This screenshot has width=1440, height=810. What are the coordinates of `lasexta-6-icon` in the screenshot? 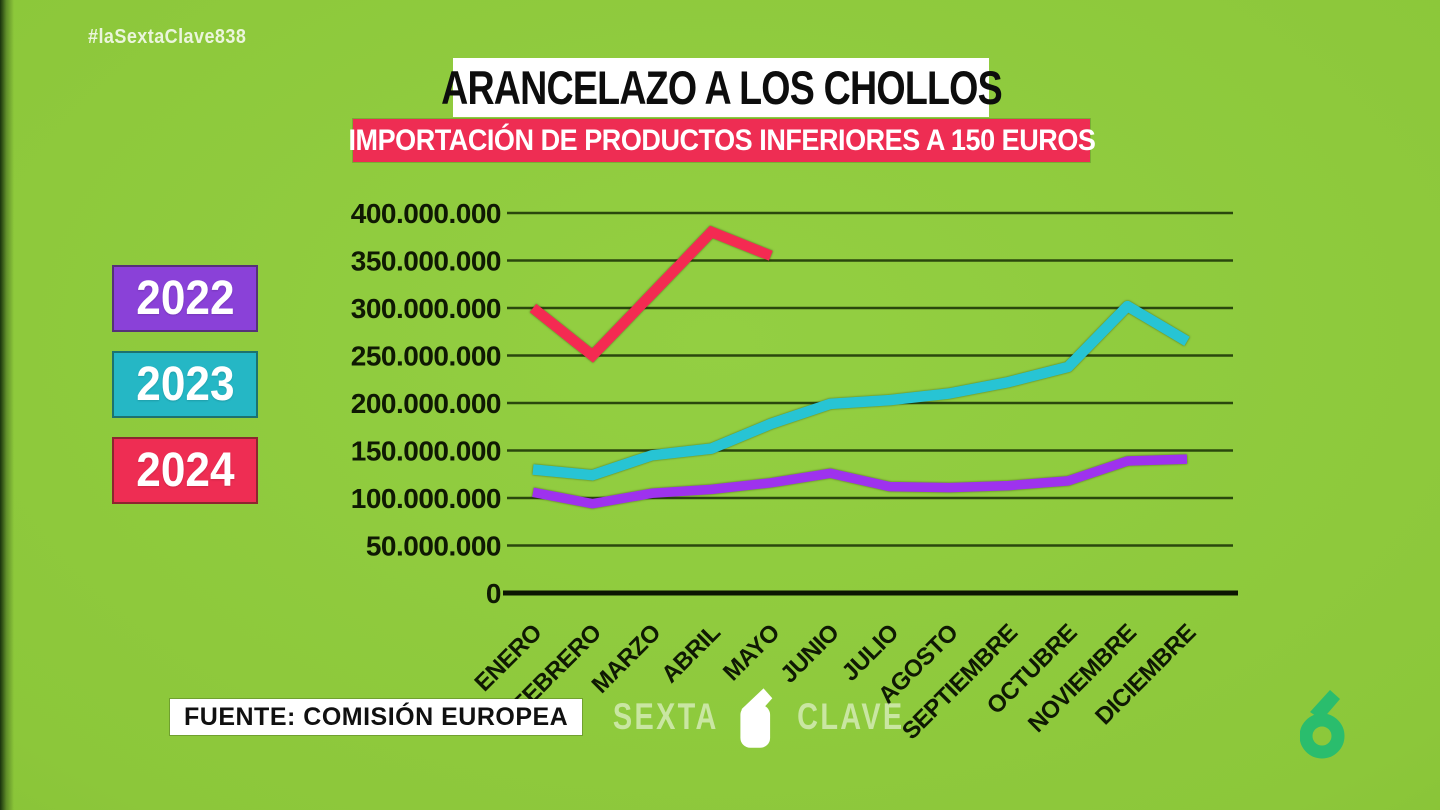 It's located at (756, 718).